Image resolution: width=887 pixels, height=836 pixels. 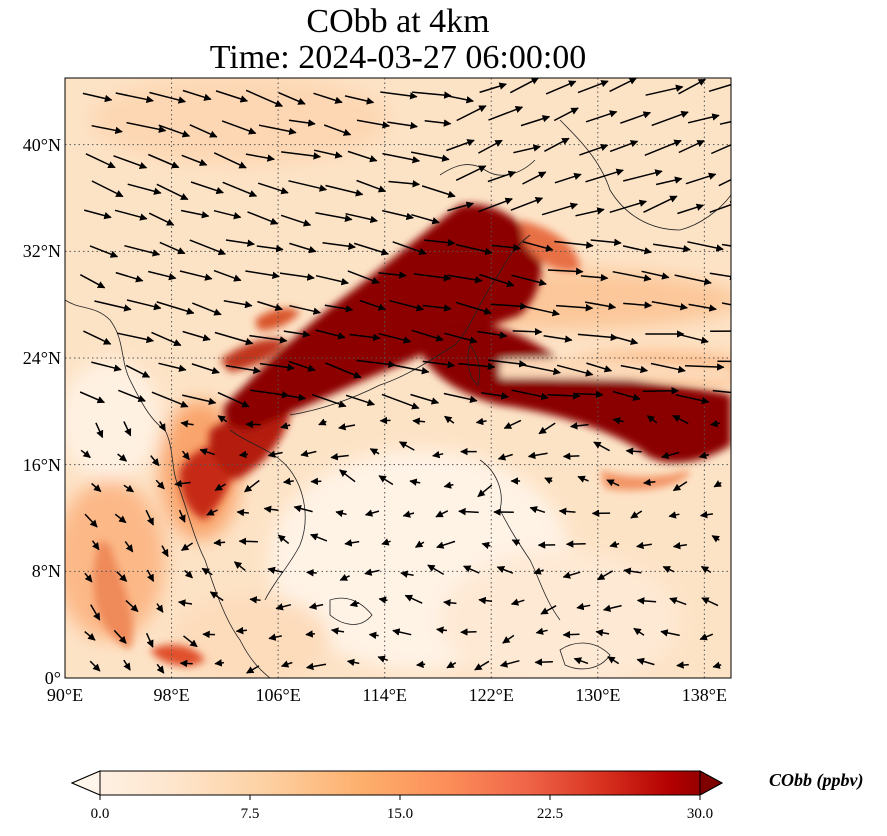 I want to click on lat-tick-label: 8°N, so click(x=46, y=571).